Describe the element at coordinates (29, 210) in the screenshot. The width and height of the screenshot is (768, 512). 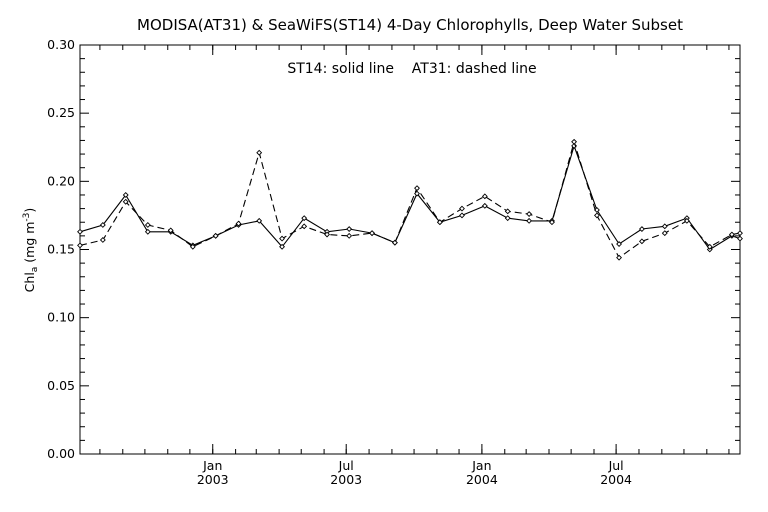
I see `y-label-close: )` at that location.